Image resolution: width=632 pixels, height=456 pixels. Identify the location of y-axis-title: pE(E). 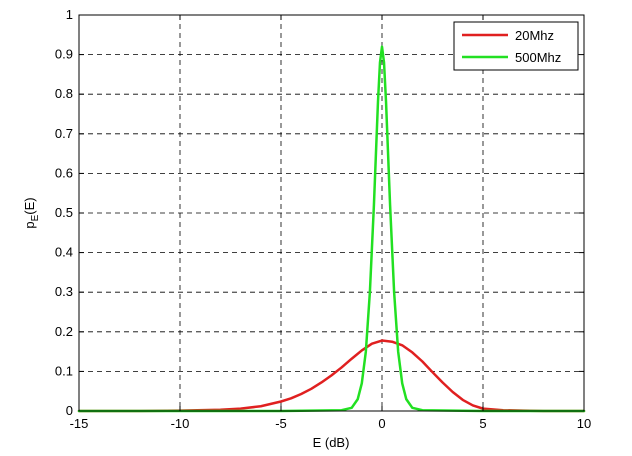
(31, 212).